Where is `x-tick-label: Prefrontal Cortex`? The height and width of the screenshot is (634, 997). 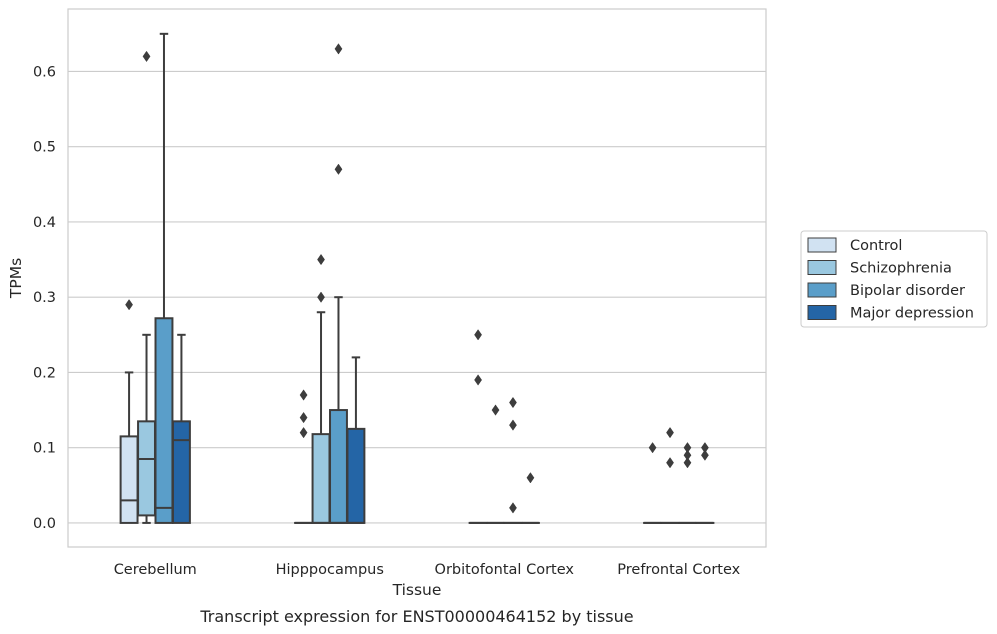
x-tick-label: Prefrontal Cortex is located at coordinates (678, 570).